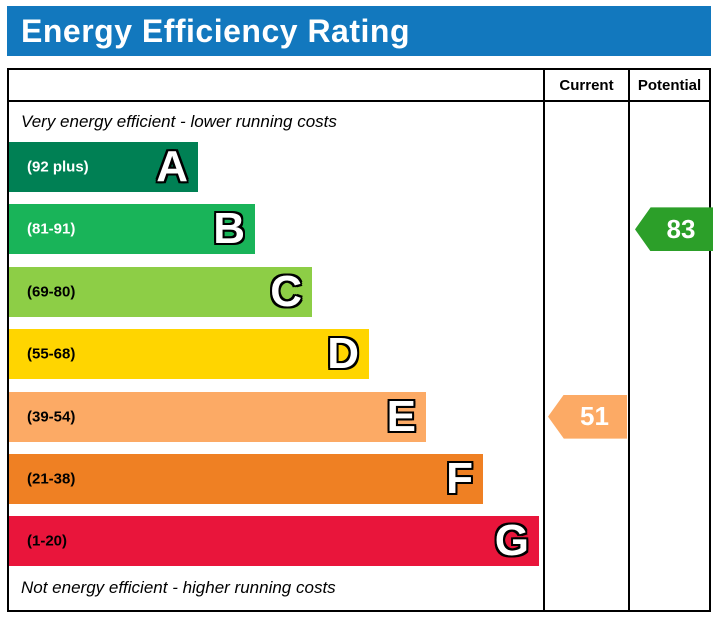 The image size is (718, 619). What do you see at coordinates (172, 166) in the screenshot?
I see `band-A-letter: A` at bounding box center [172, 166].